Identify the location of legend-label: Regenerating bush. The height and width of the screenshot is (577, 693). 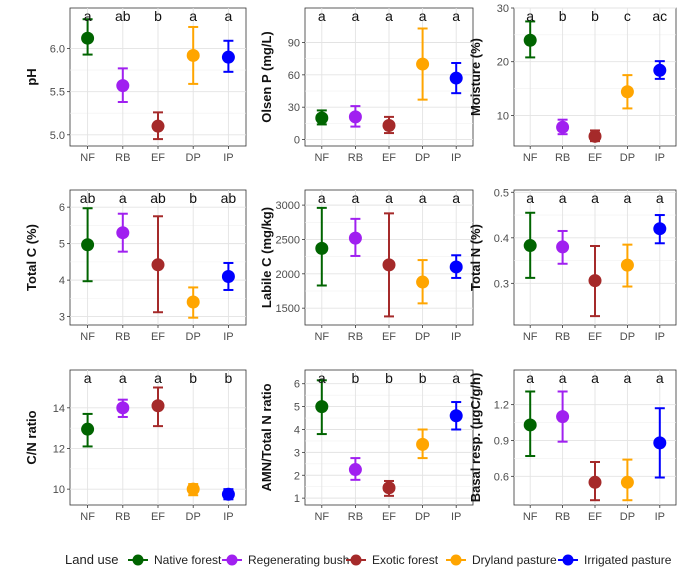
(298, 560).